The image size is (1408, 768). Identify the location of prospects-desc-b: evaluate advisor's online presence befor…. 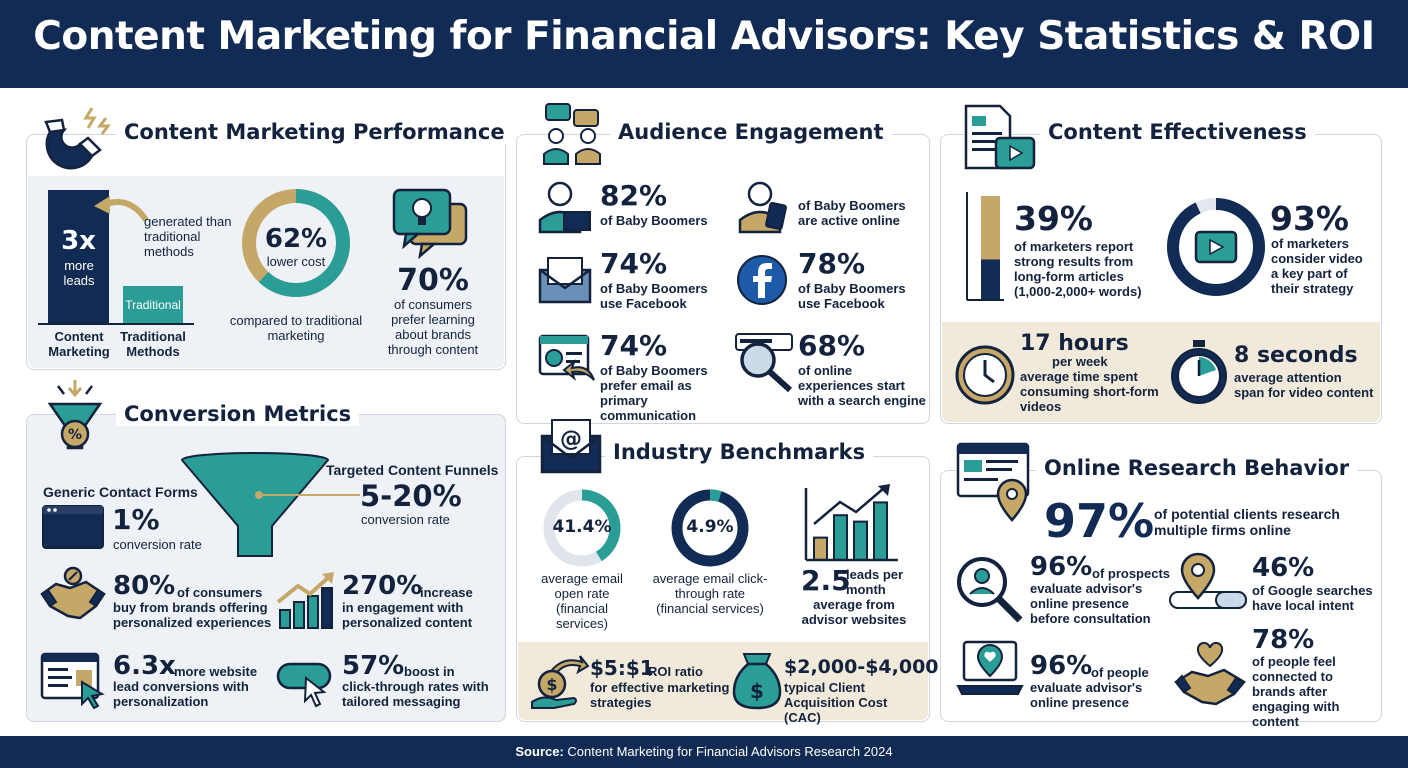
(1090, 603).